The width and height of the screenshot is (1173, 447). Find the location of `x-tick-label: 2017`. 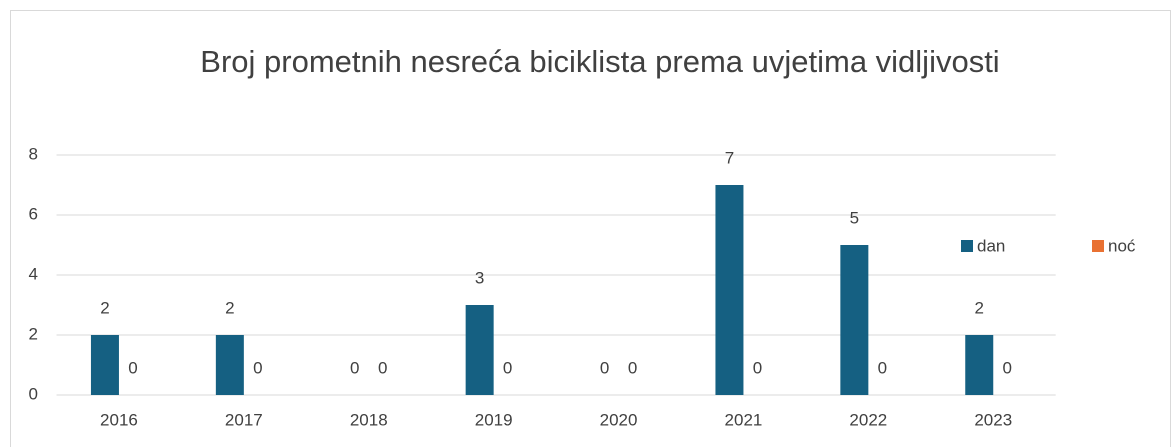

x-tick-label: 2017 is located at coordinates (244, 419).